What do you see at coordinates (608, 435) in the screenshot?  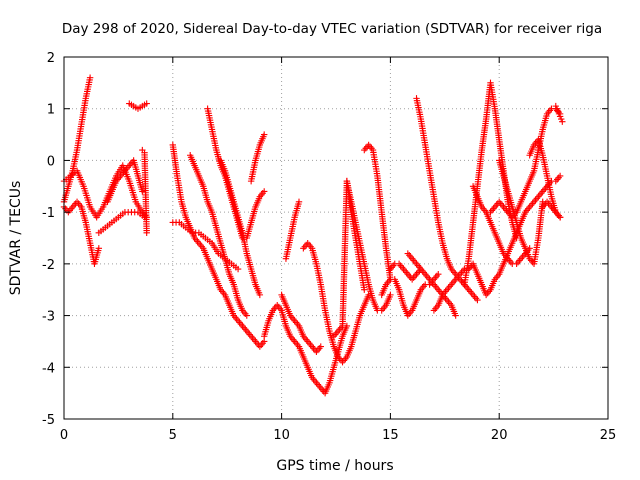 I see `x-tick-label: 25` at bounding box center [608, 435].